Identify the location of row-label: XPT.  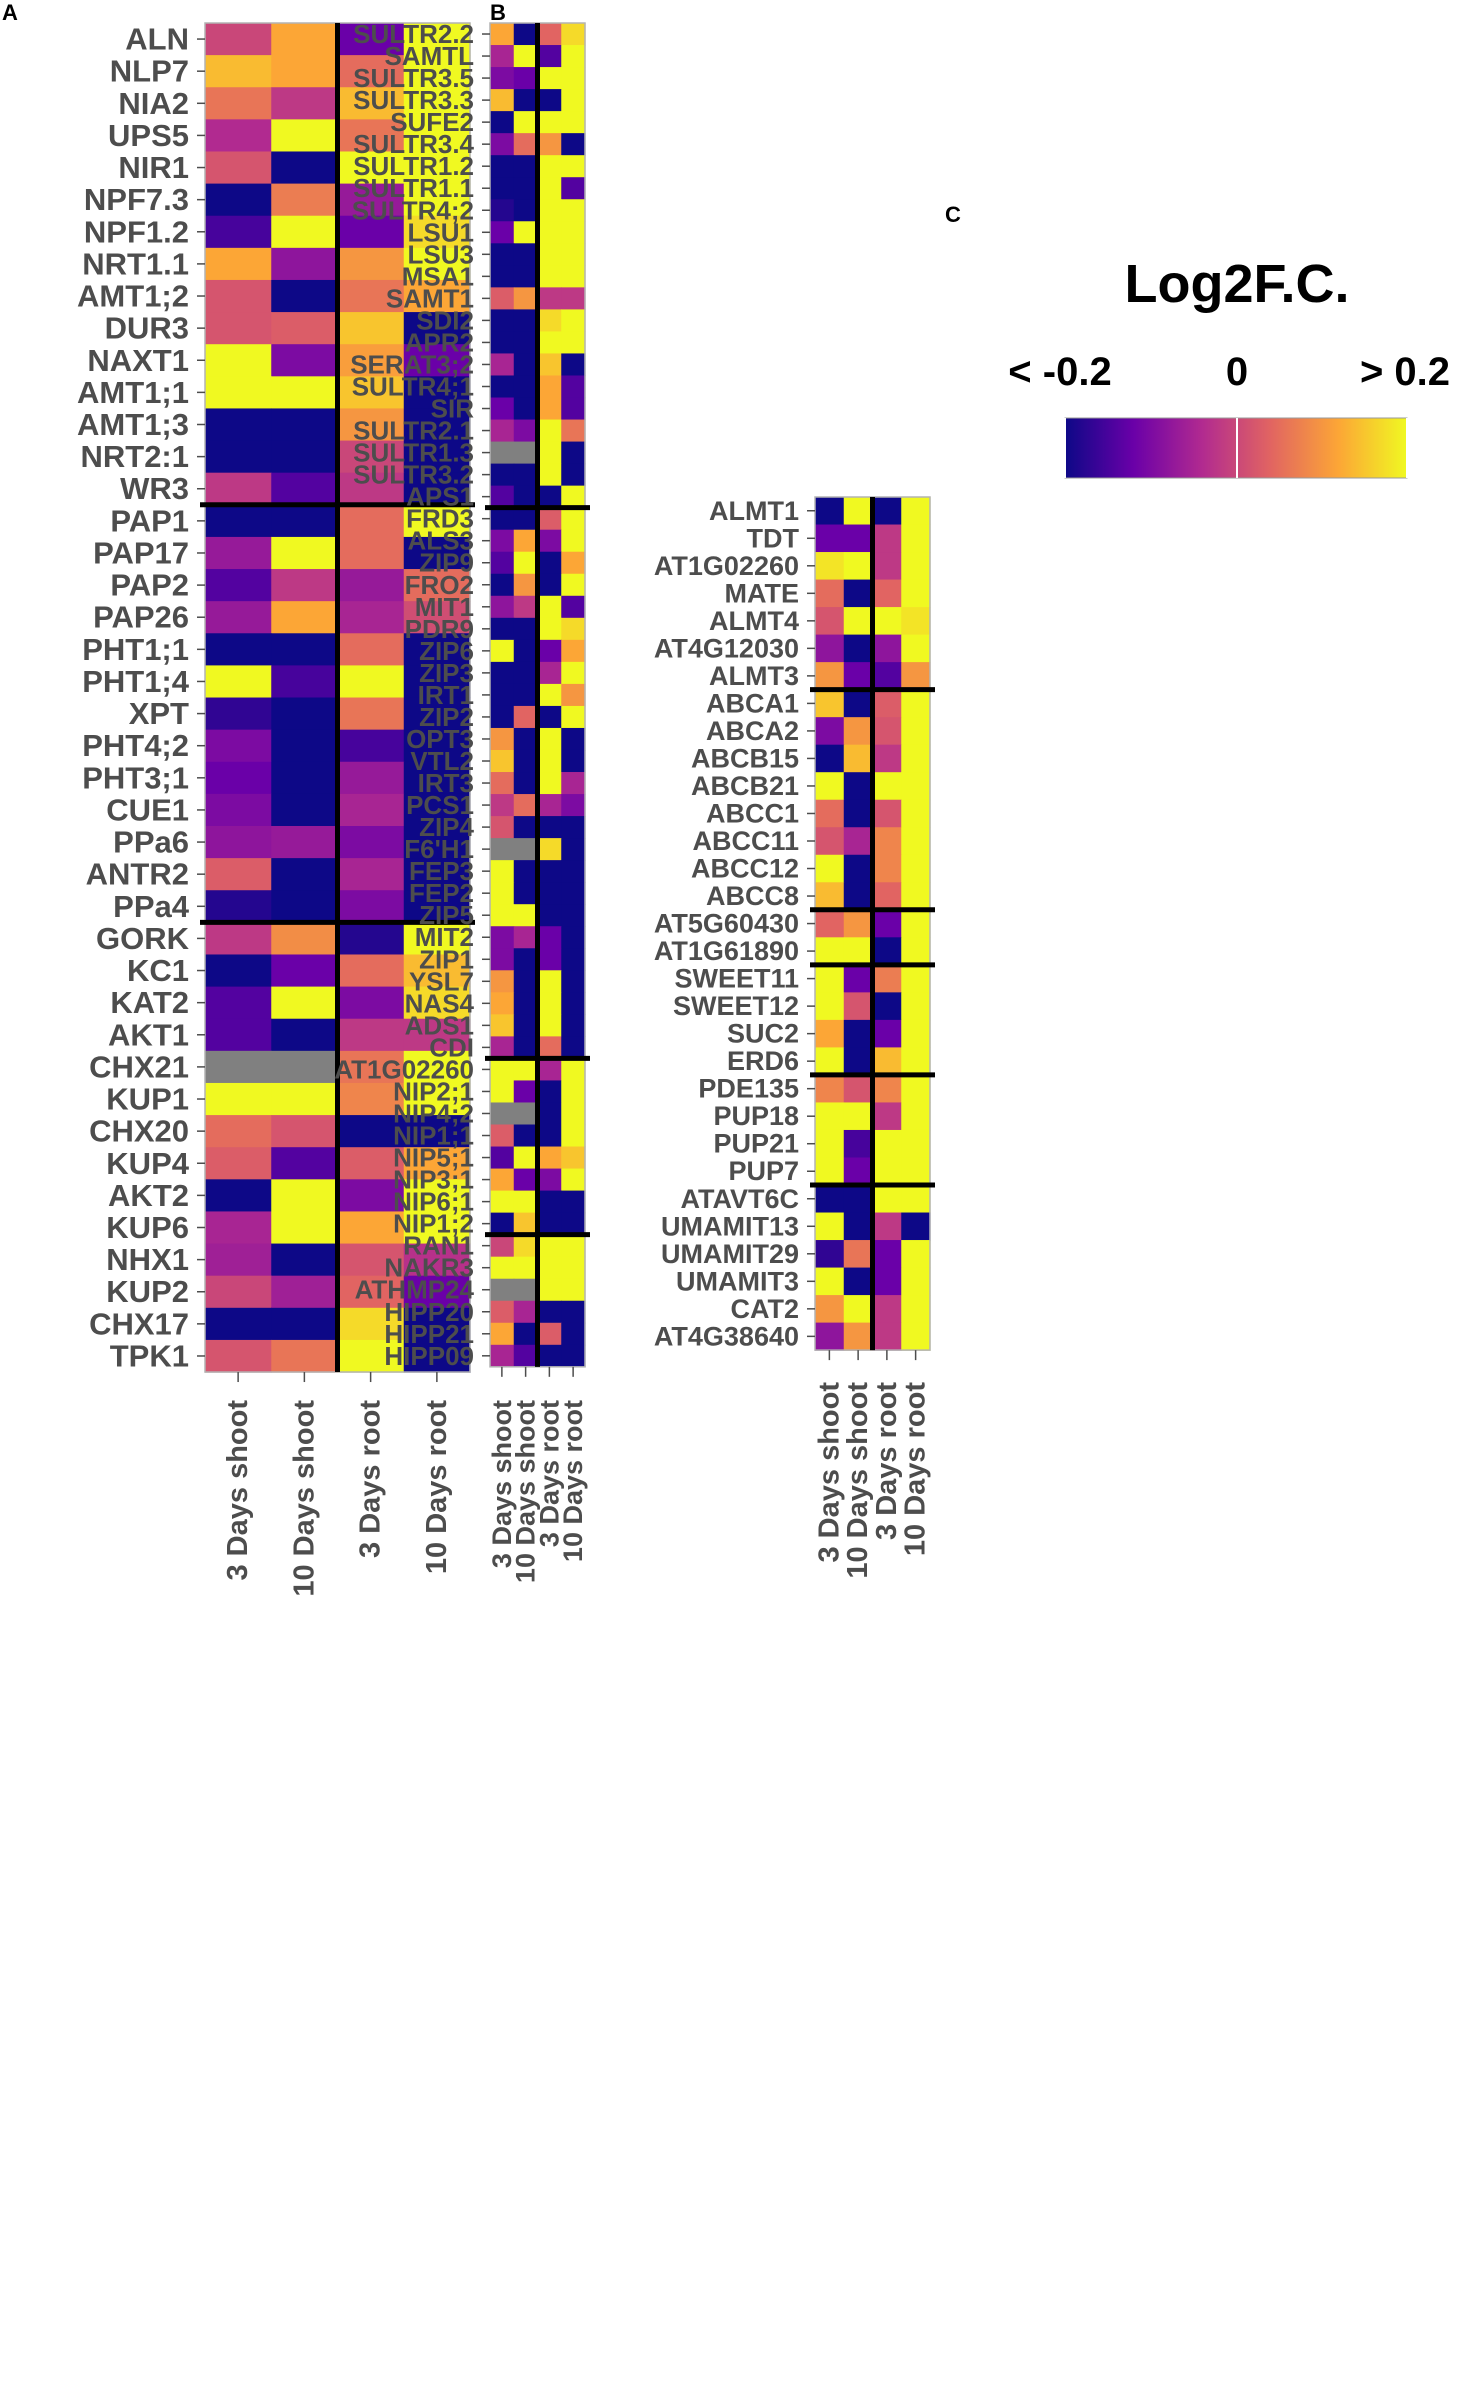
(159, 713).